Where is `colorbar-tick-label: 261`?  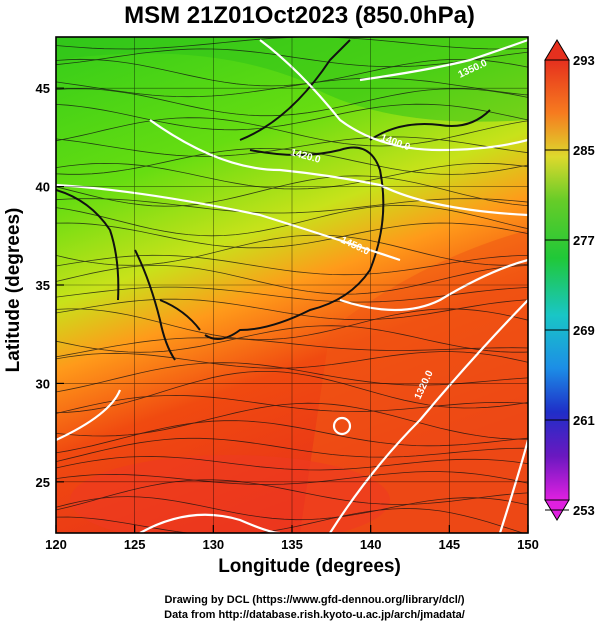
colorbar-tick-label: 261 is located at coordinates (584, 420).